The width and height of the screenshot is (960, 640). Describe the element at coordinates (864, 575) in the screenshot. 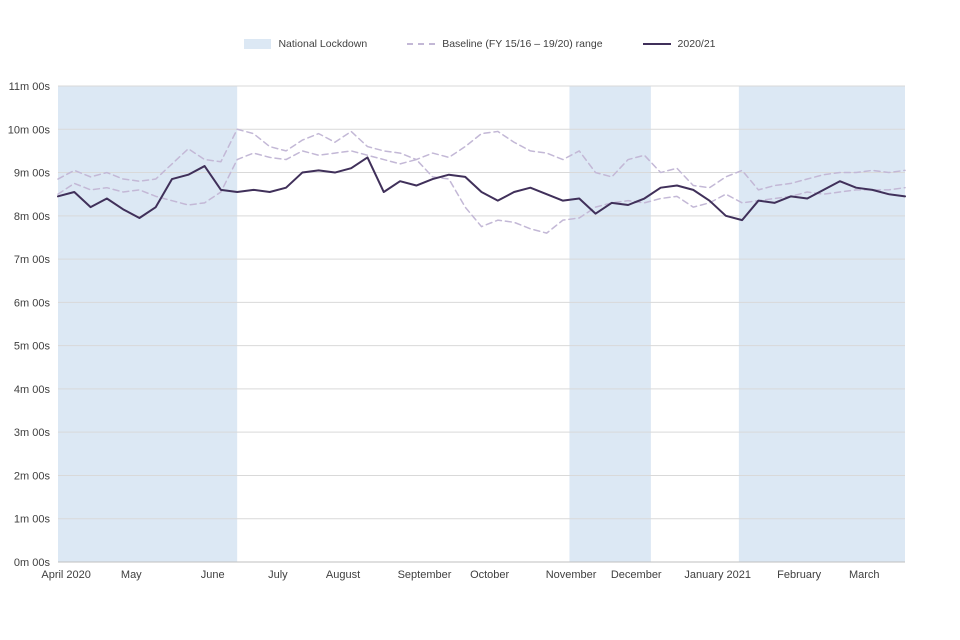

I see `x-tick-label: March` at that location.